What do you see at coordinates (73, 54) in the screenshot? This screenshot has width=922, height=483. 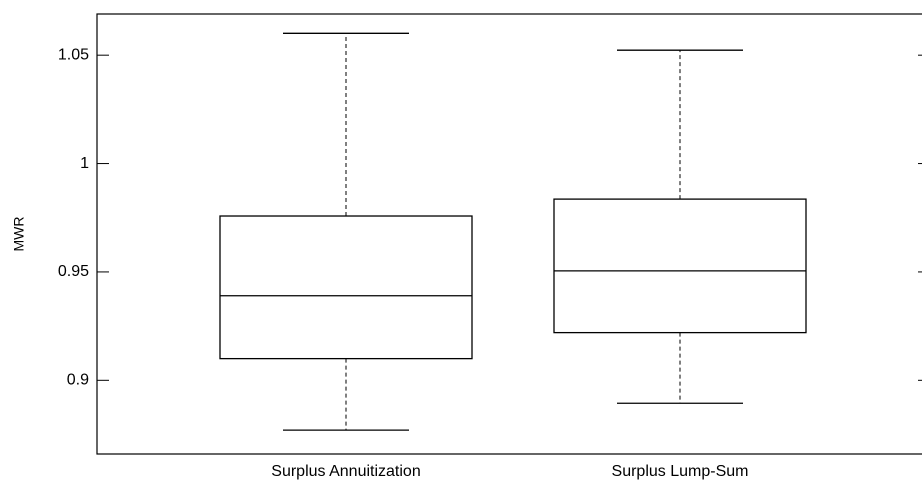 I see `y-tick-label: 1.05` at bounding box center [73, 54].